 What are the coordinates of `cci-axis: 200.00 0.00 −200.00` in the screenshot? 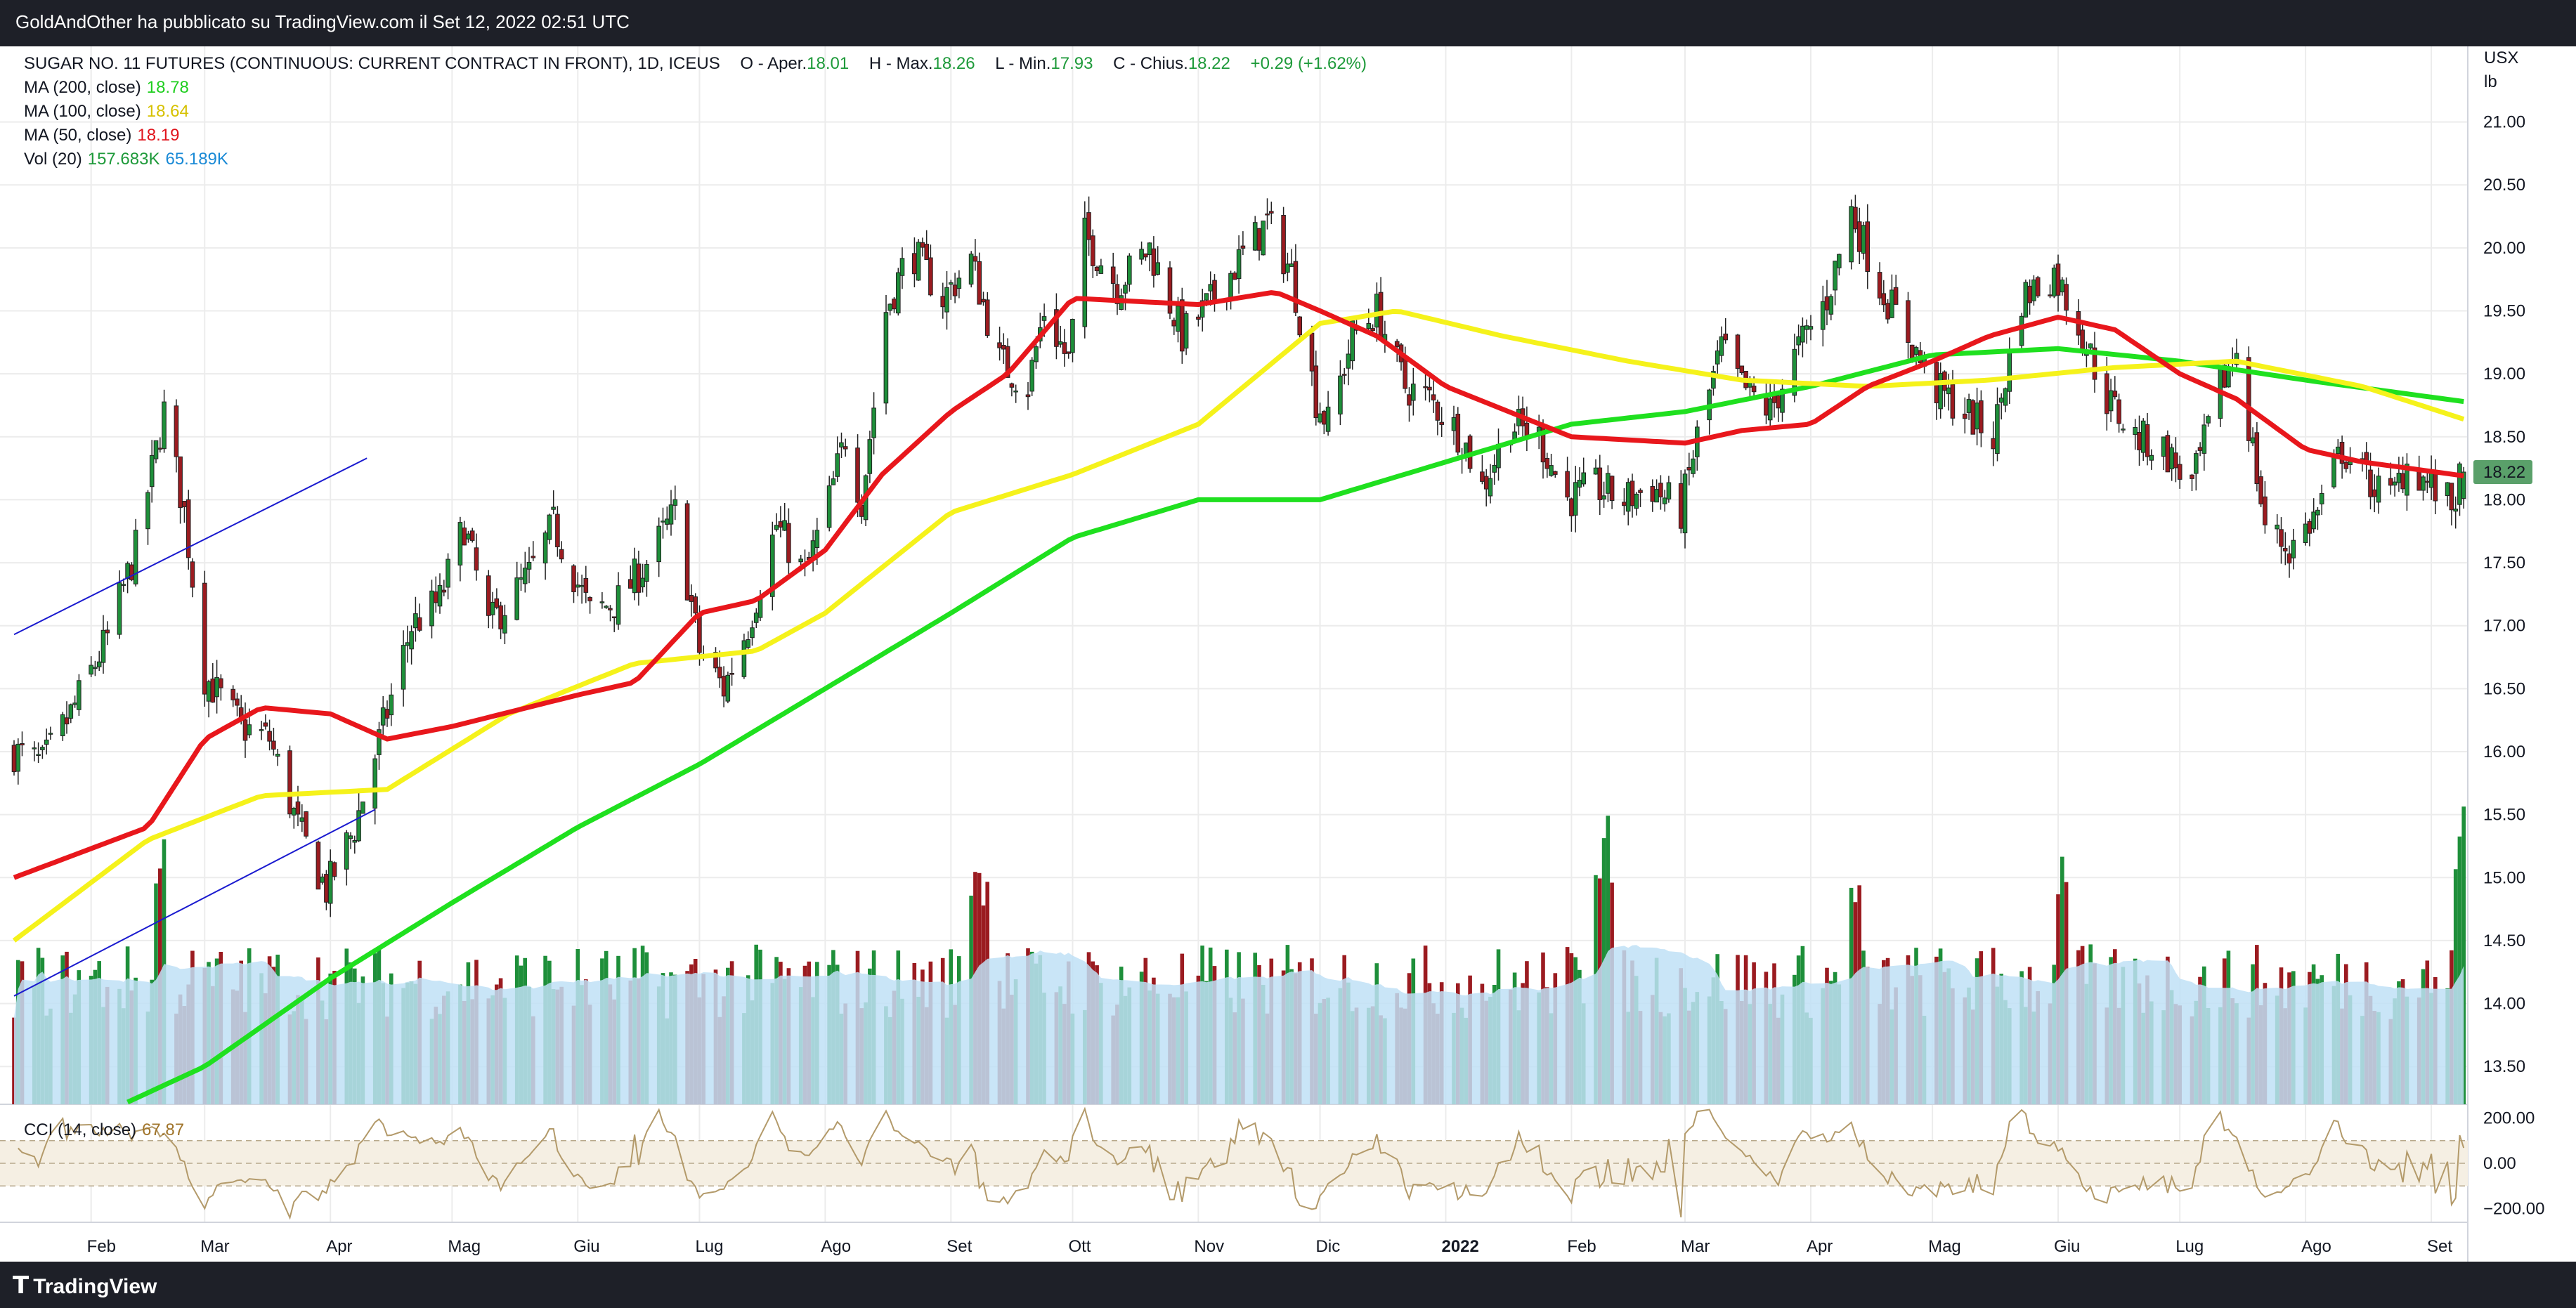 It's located at (2513, 1163).